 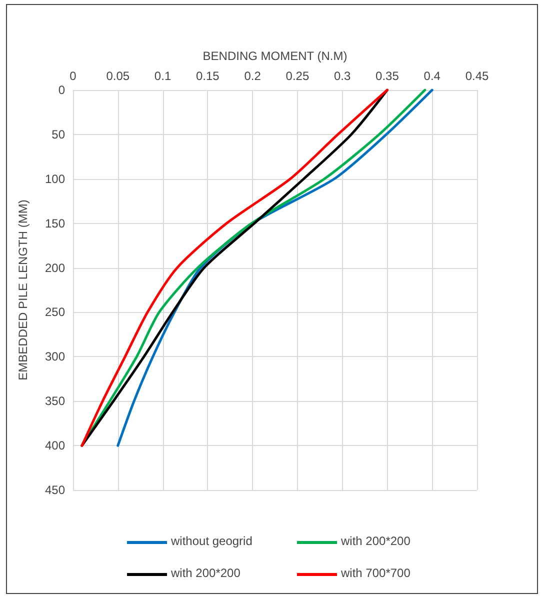 What do you see at coordinates (23, 290) in the screenshot?
I see `y-axis-title: EMBEDDED PILE LENGTH (MM)` at bounding box center [23, 290].